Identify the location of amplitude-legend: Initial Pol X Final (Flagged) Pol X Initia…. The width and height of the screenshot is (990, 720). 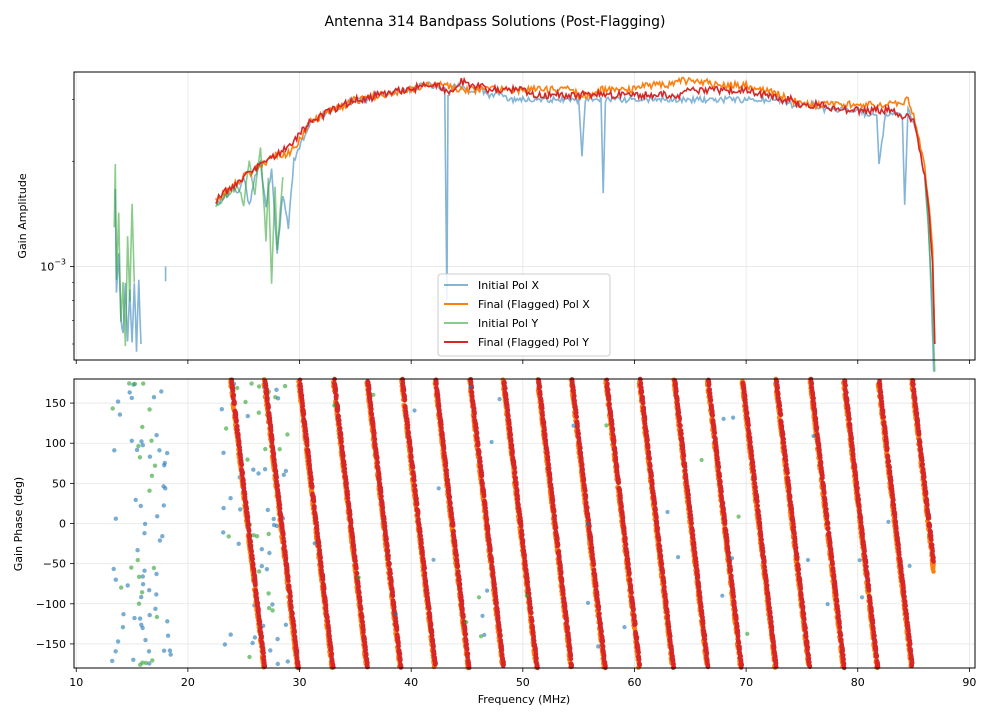
(524, 315).